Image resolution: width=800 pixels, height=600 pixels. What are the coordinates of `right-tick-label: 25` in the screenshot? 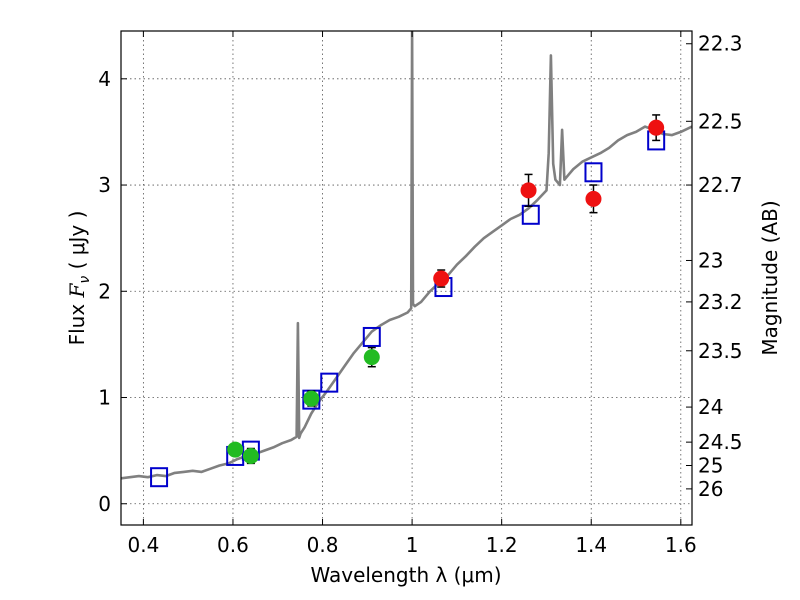 It's located at (710, 466).